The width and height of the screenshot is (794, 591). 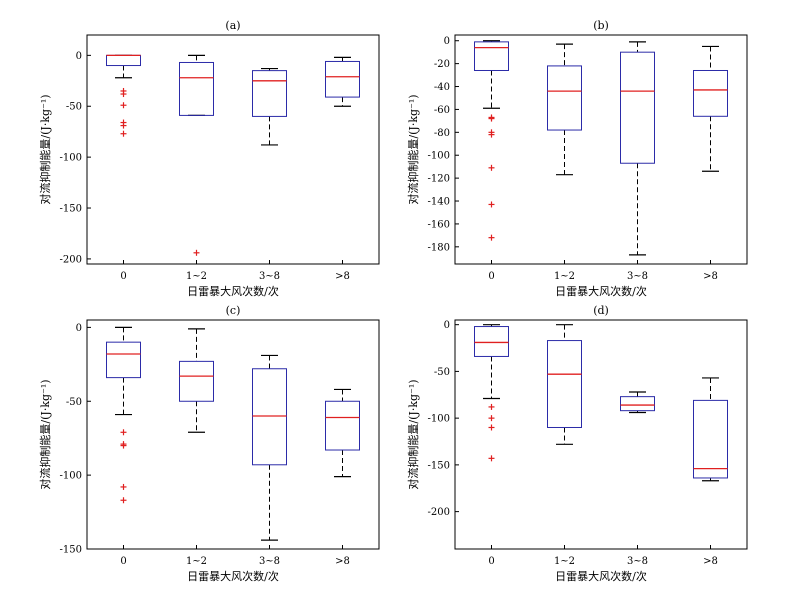 What do you see at coordinates (233, 310) in the screenshot?
I see `chart-title: (c)` at bounding box center [233, 310].